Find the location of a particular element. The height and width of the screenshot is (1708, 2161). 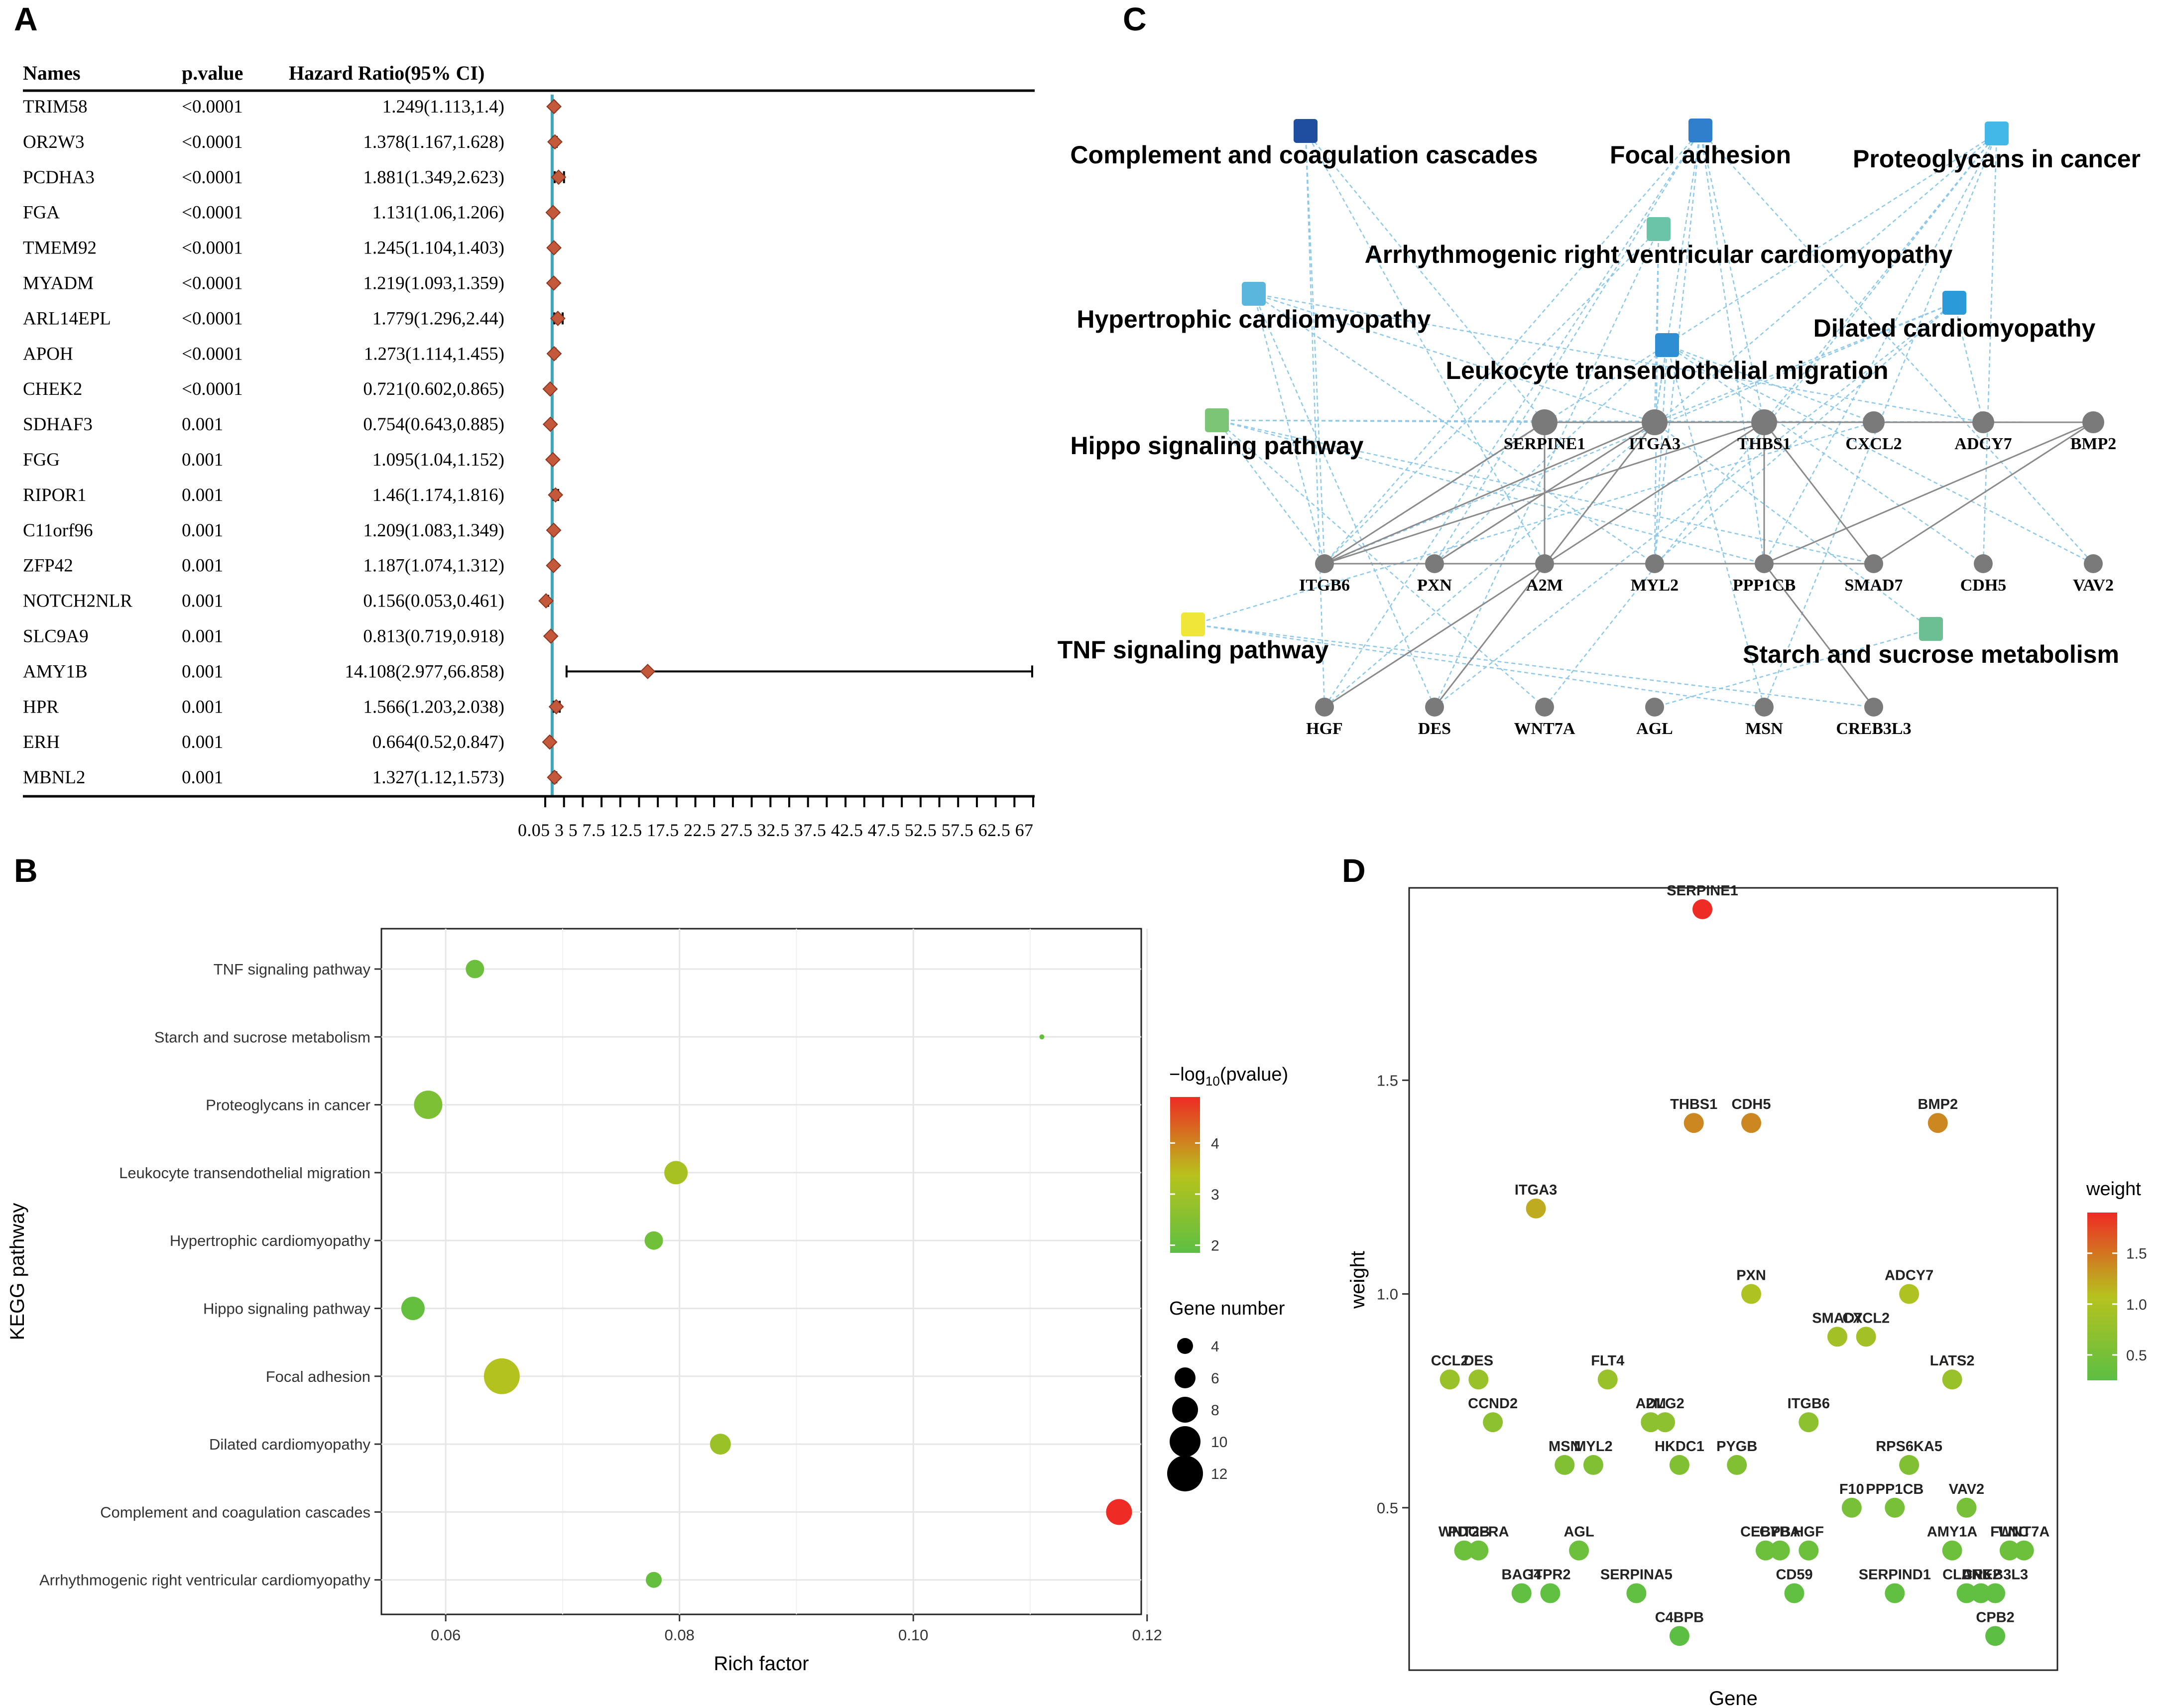

network-gene-label: HGF is located at coordinates (1324, 729).